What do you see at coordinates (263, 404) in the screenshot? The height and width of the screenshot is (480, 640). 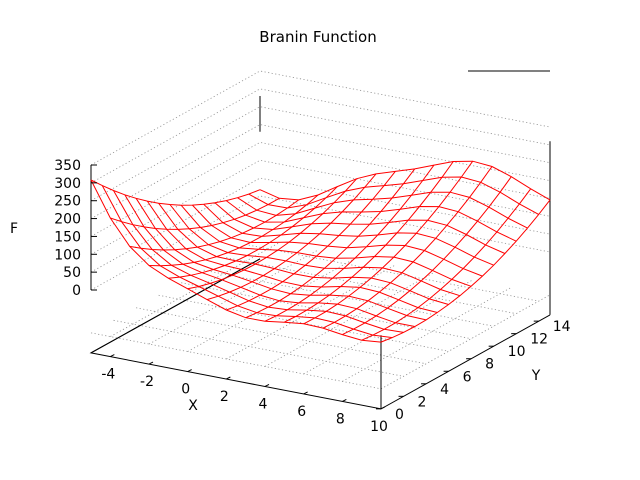 I see `x-tick-label: 4` at bounding box center [263, 404].